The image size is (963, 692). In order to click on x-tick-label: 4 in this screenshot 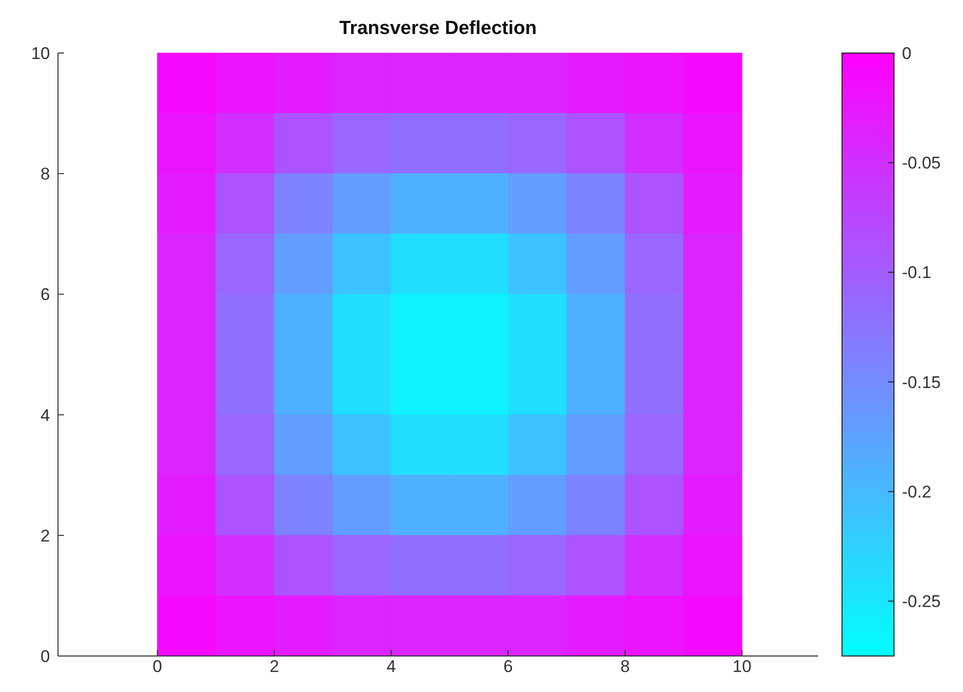, I will do `click(391, 666)`.